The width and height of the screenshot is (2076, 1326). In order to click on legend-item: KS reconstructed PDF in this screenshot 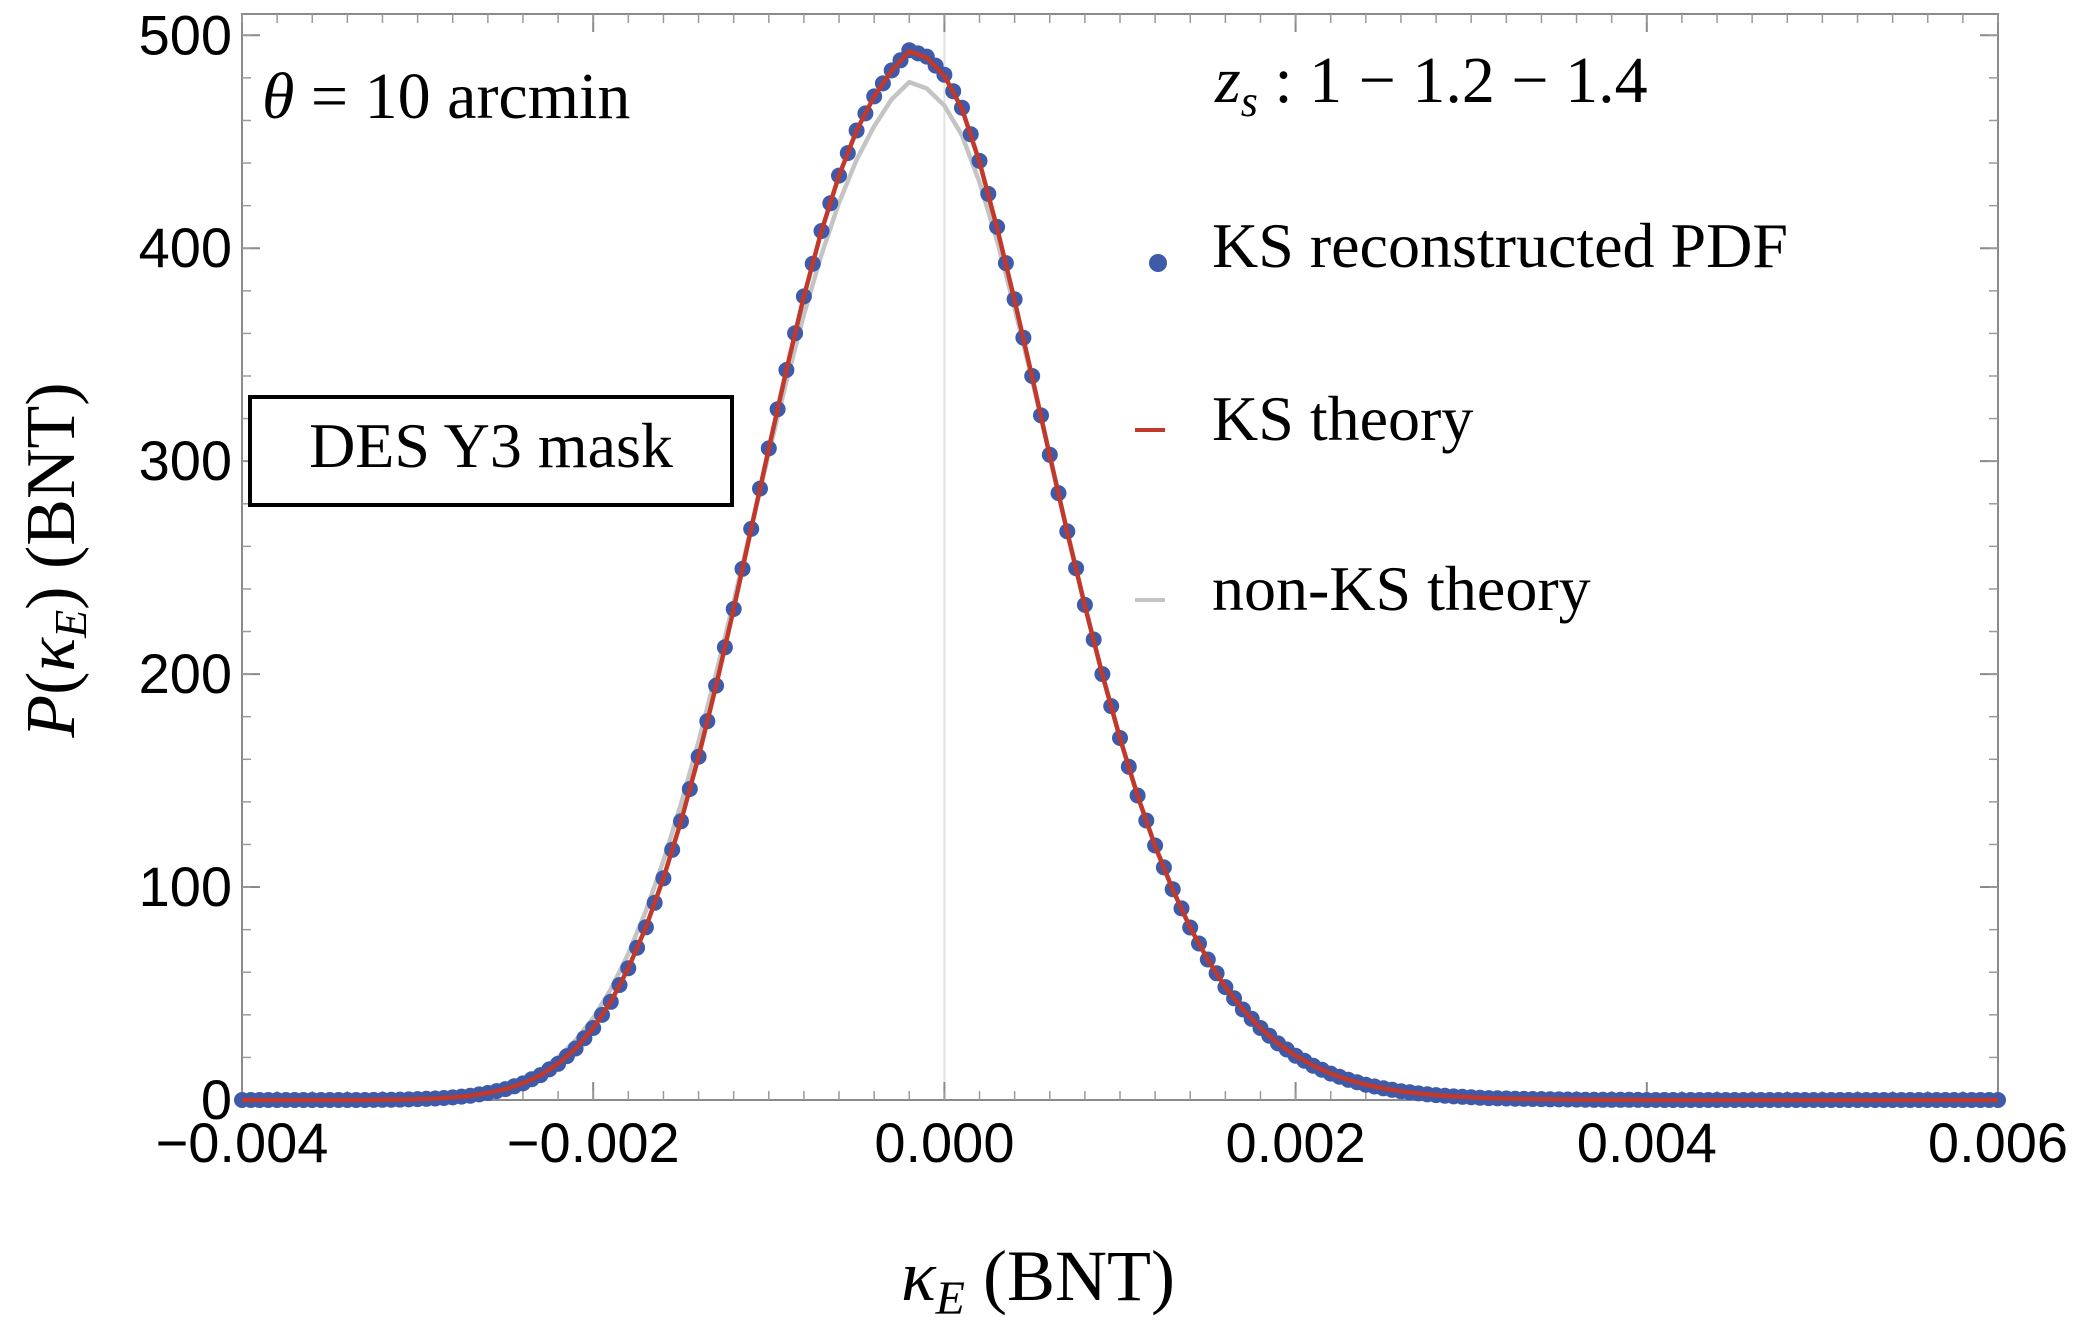, I will do `click(1468, 245)`.